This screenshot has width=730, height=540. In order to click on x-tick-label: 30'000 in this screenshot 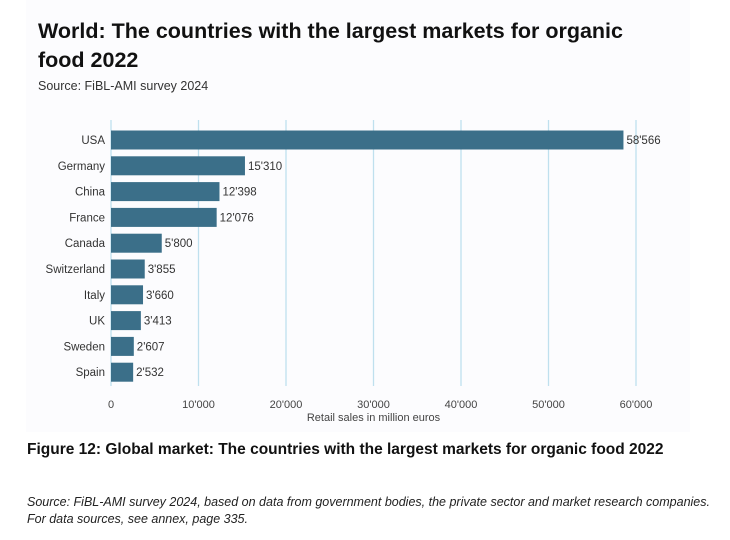, I will do `click(373, 405)`.